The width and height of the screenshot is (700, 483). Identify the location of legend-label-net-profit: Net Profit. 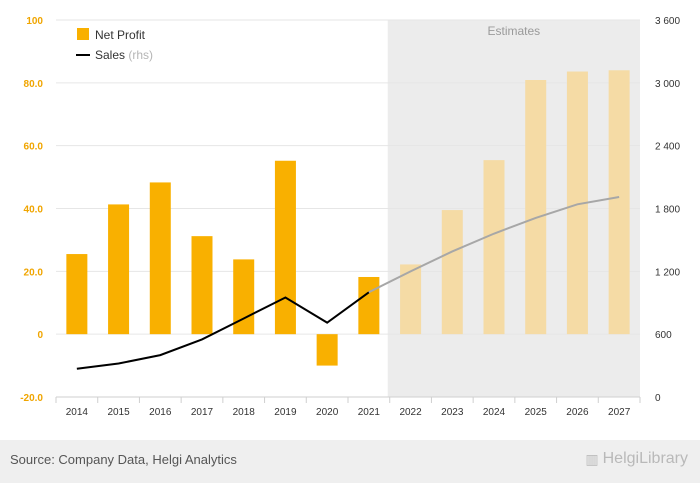
(120, 35).